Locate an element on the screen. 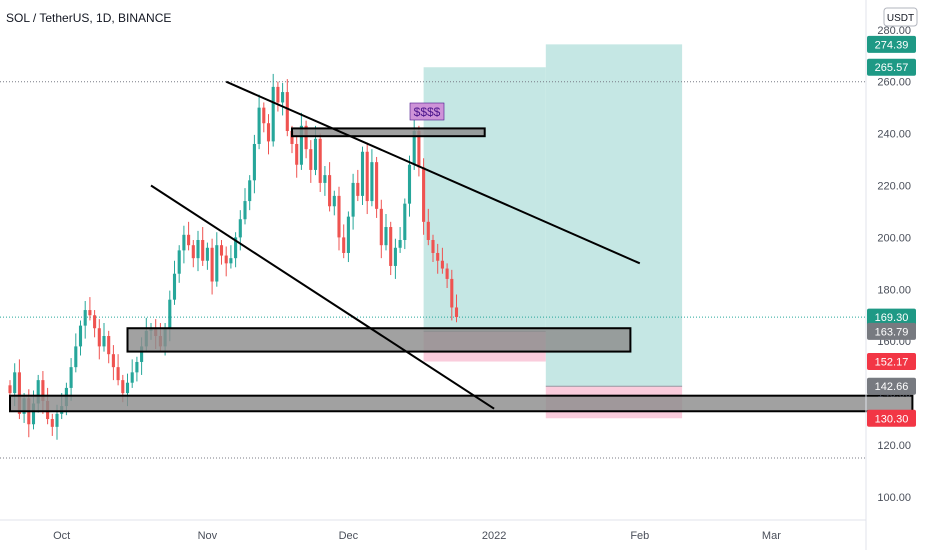 This screenshot has width=932, height=550. dollar-annotation-text: $$$$ is located at coordinates (427, 112).